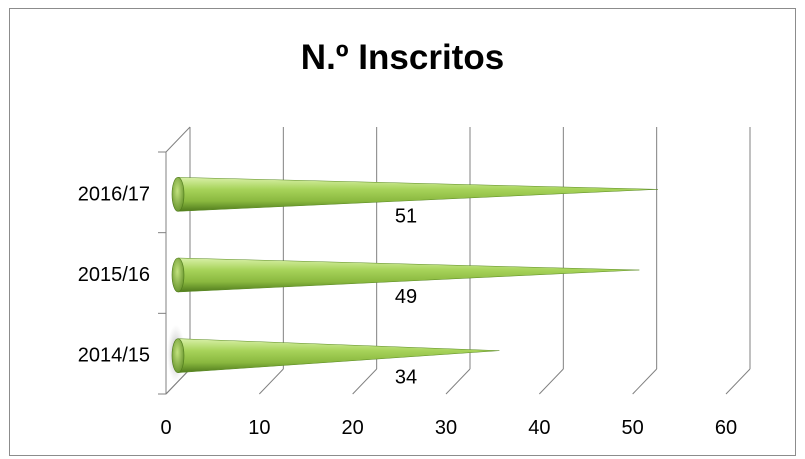 The width and height of the screenshot is (805, 459). Describe the element at coordinates (406, 378) in the screenshot. I see `data-label: 34` at that location.